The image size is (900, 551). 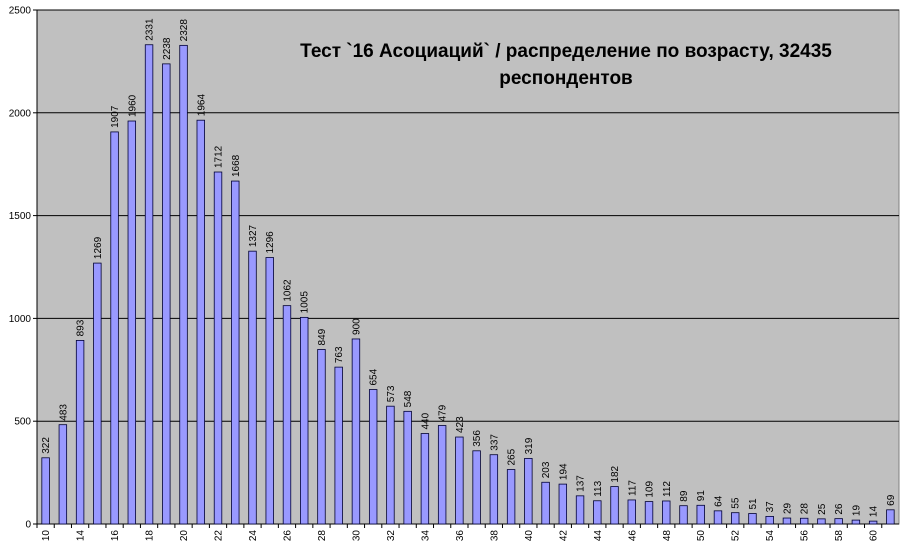 What do you see at coordinates (201, 105) in the screenshot?
I see `data-label: 1964` at bounding box center [201, 105].